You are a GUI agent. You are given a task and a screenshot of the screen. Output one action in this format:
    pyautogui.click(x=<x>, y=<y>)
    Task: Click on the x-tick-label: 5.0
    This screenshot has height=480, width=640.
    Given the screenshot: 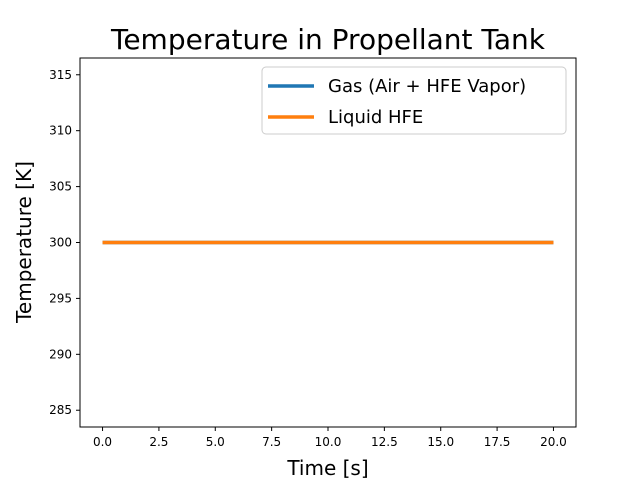 What is the action you would take?
    pyautogui.click(x=215, y=442)
    